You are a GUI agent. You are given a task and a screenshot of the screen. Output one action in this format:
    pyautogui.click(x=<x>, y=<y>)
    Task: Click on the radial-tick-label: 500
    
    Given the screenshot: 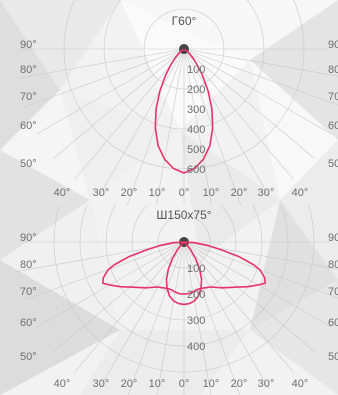 What is the action you would take?
    pyautogui.click(x=196, y=150)
    